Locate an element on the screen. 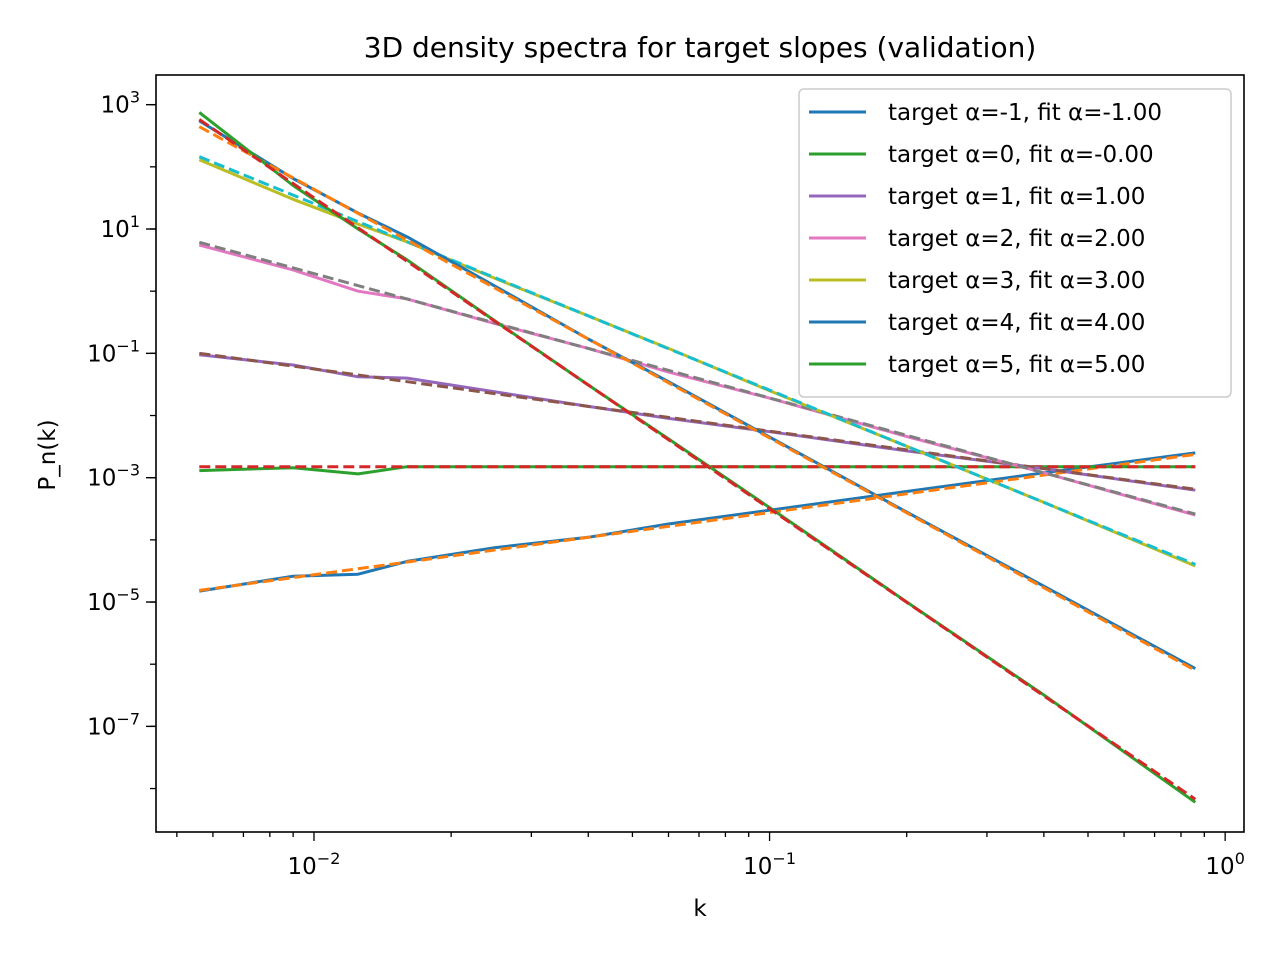 This screenshot has height=960, width=1280. y-axis: 10³ 10¹ 10⁻¹ 10⁻³ 10⁻⁵ 10⁻⁷ is located at coordinates (121, 439).